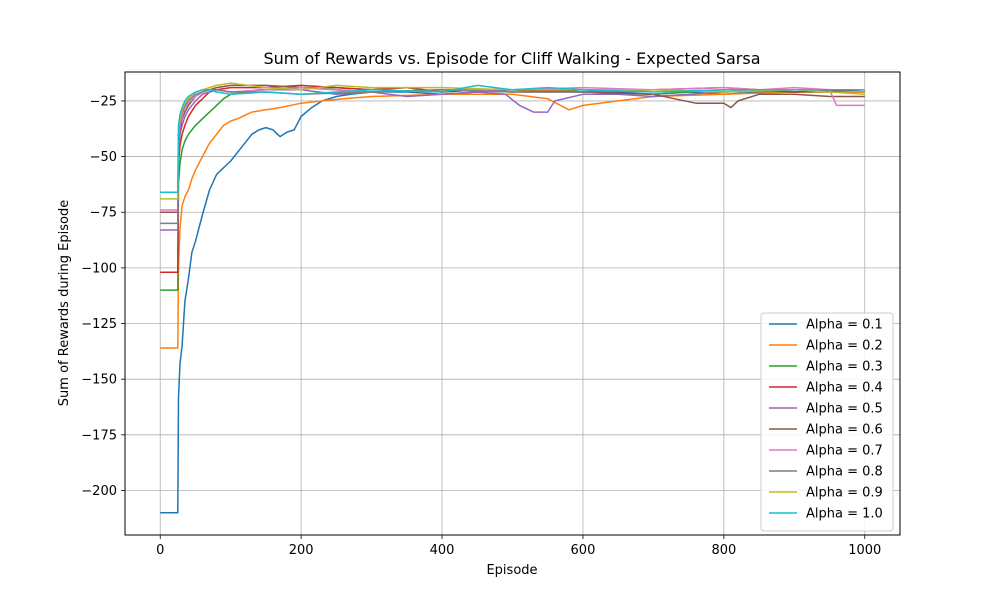 This screenshot has height=600, width=1000. Describe the element at coordinates (844, 346) in the screenshot. I see `legend-label: Alpha = 0.2` at that location.